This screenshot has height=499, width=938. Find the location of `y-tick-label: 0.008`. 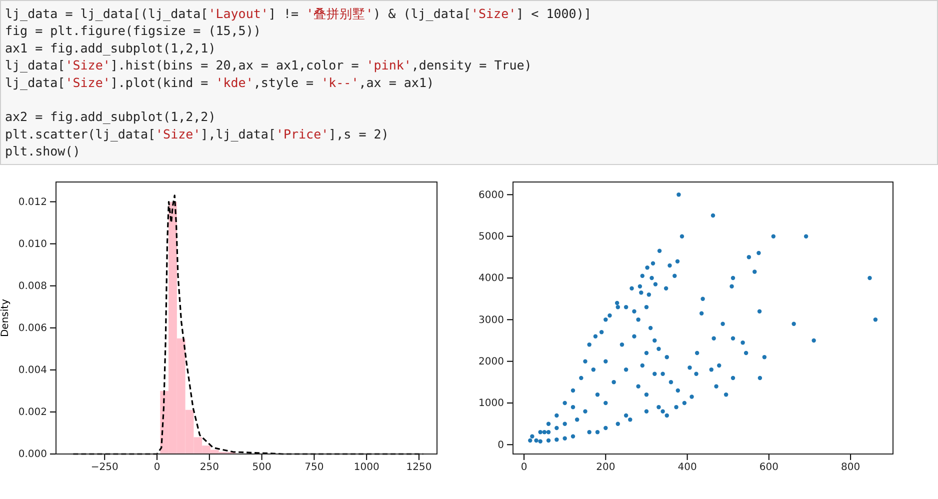

y-tick-label: 0.008 is located at coordinates (32, 286).